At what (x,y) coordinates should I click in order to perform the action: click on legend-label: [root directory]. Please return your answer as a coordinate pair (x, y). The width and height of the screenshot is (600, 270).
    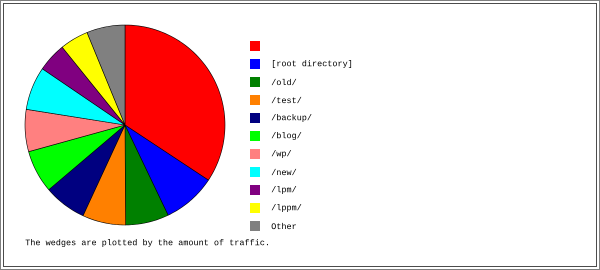
    Looking at the image, I should click on (312, 64).